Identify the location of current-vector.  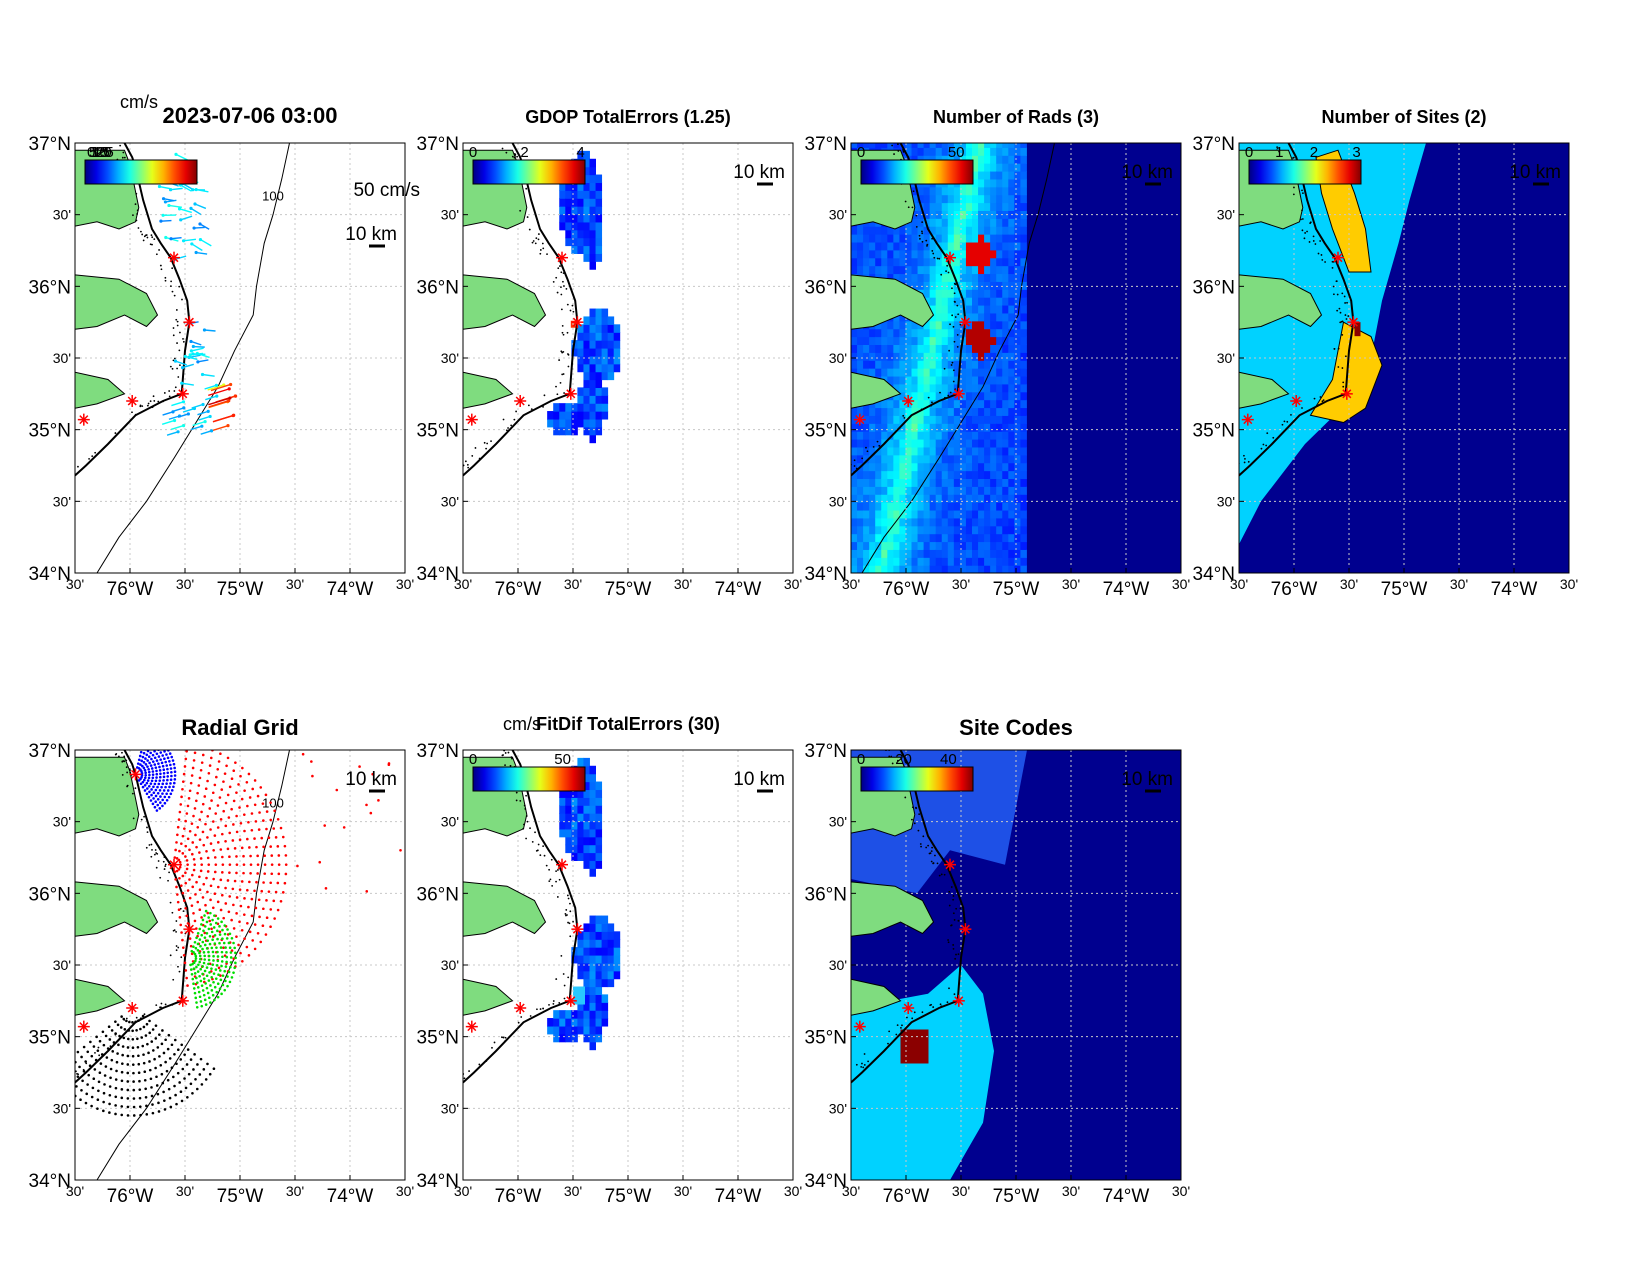
(206, 432).